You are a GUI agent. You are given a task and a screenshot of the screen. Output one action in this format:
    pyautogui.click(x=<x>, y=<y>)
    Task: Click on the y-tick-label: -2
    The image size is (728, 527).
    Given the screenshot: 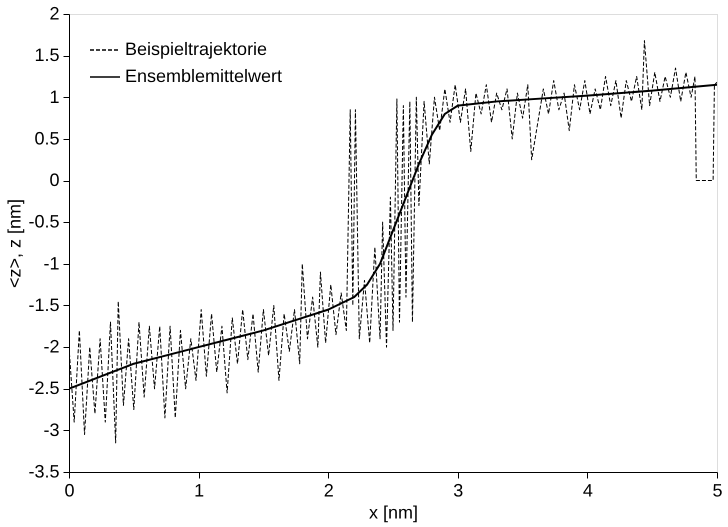 What is the action you would take?
    pyautogui.click(x=51, y=346)
    